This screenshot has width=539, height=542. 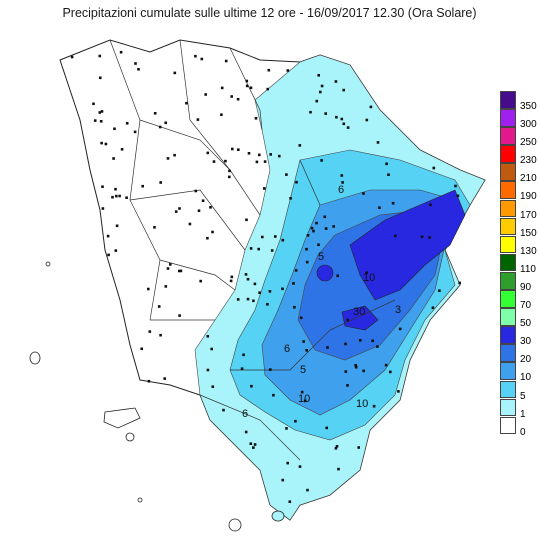 I want to click on legend-label: 1, so click(x=523, y=414).